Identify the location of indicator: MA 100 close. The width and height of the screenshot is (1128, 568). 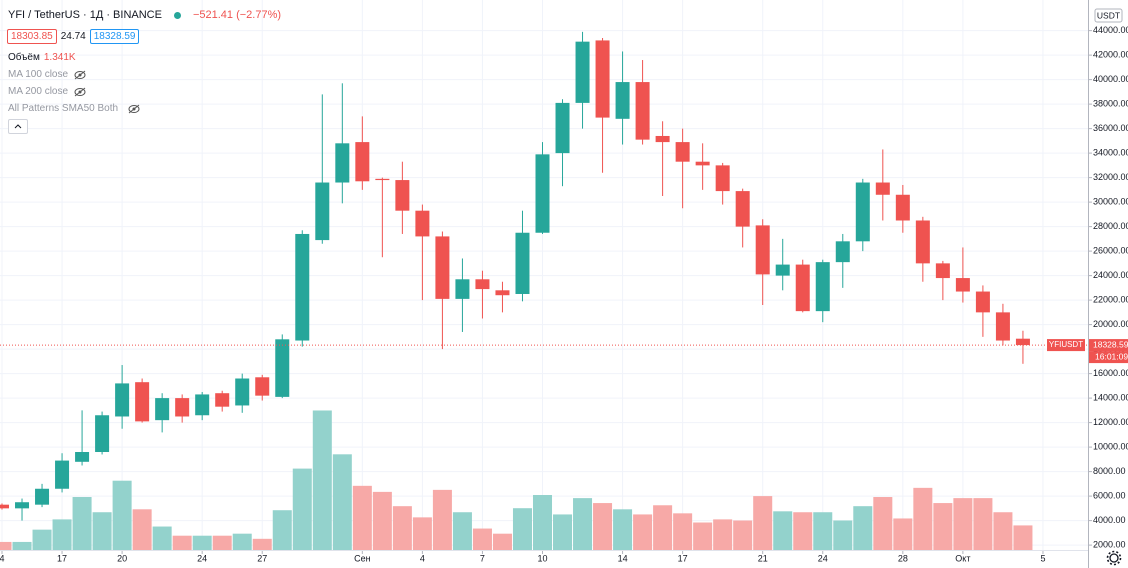
(47, 74).